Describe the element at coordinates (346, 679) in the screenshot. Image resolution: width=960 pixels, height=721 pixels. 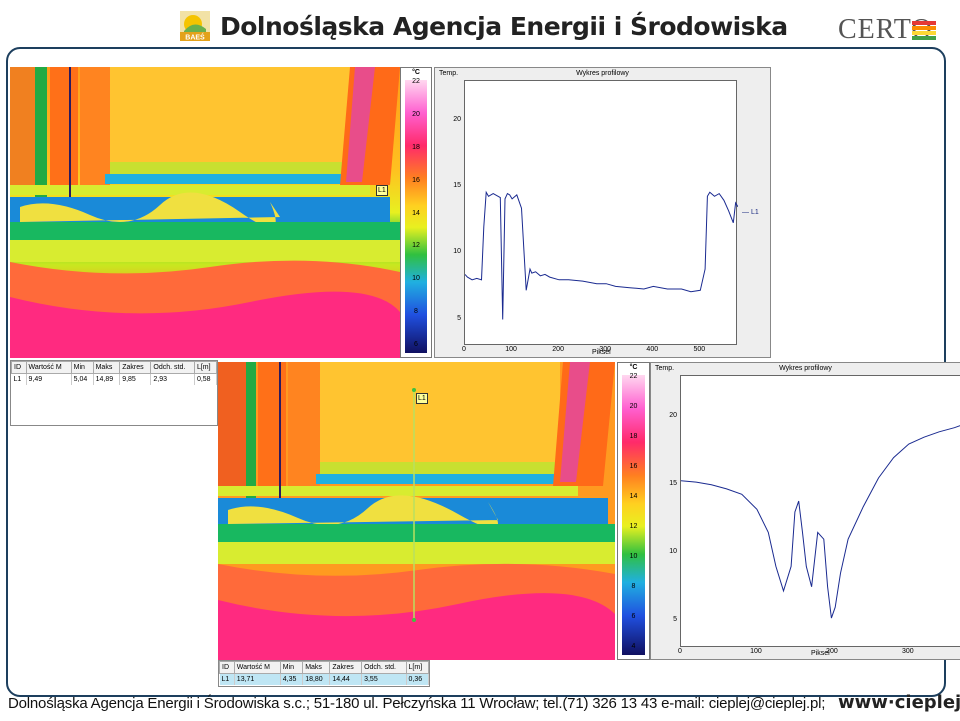
I see `table-cell: 14,44` at that location.